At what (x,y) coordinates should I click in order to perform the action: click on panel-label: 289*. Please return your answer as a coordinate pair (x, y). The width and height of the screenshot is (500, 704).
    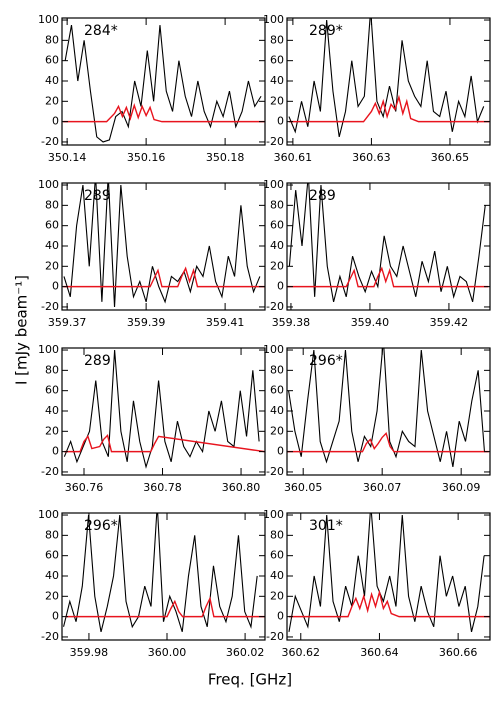
    Looking at the image, I should click on (326, 31).